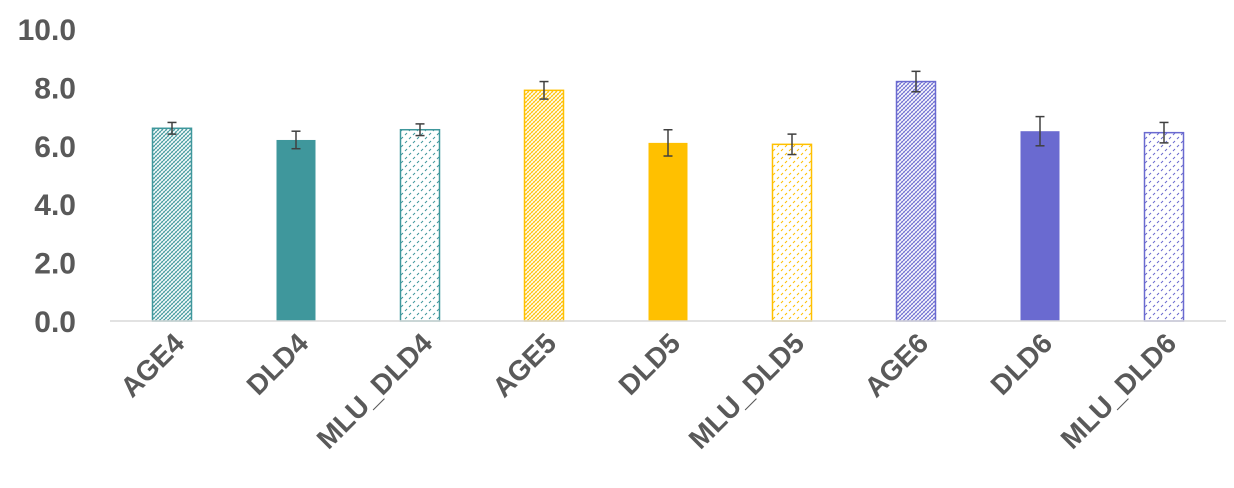 The width and height of the screenshot is (1234, 488). Describe the element at coordinates (55, 264) in the screenshot. I see `y-tick-label: 2.0` at that location.